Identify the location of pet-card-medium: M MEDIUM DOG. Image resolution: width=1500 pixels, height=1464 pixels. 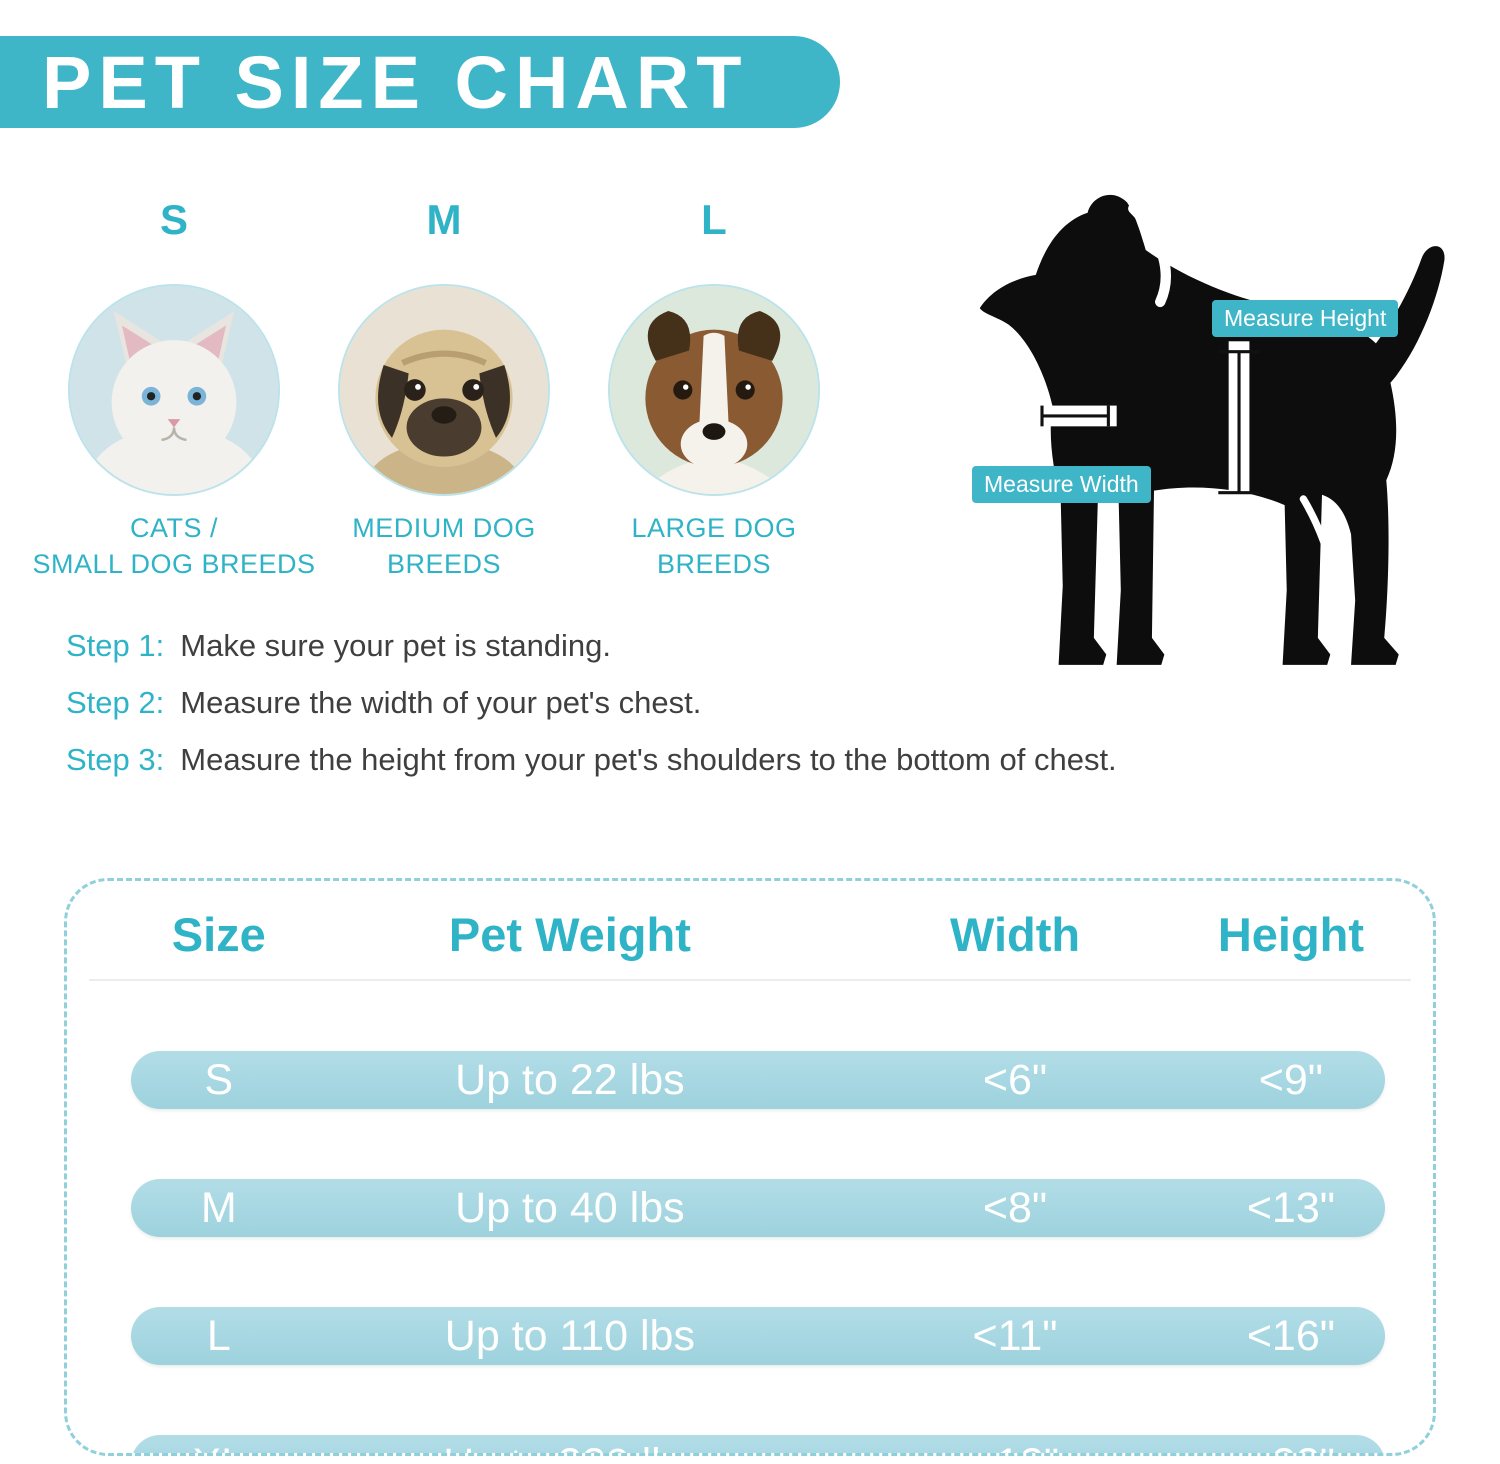
(444, 389).